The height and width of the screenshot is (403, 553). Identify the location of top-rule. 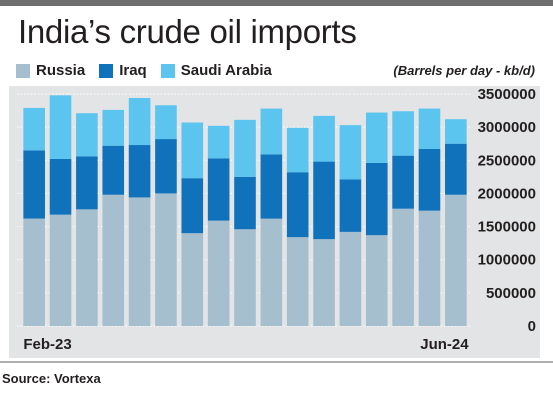
(276, 3).